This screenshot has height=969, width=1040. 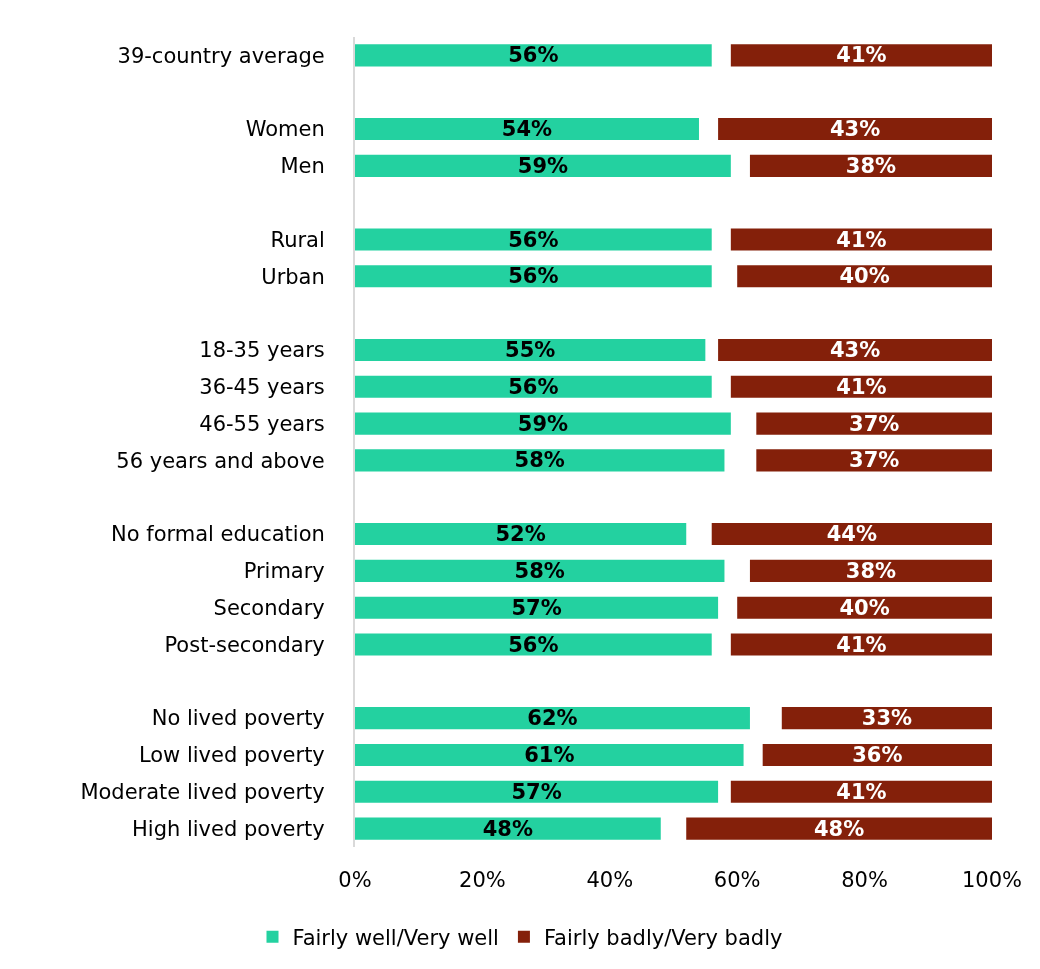 I want to click on data-label: 55%, so click(x=530, y=349).